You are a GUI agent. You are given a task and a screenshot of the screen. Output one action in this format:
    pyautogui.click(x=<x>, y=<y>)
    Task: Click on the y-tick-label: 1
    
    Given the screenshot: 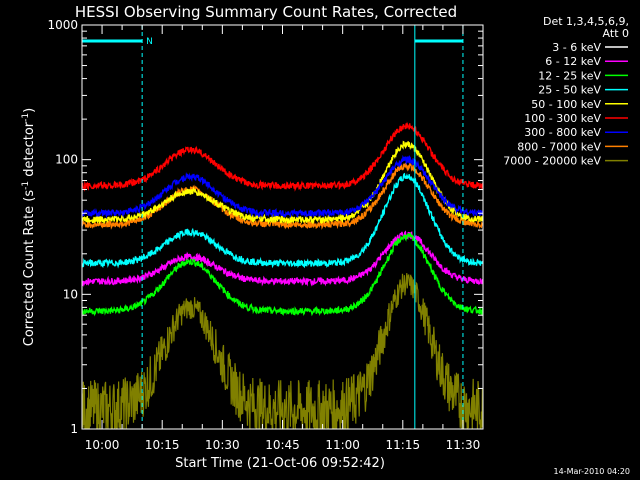 What is the action you would take?
    pyautogui.click(x=74, y=429)
    